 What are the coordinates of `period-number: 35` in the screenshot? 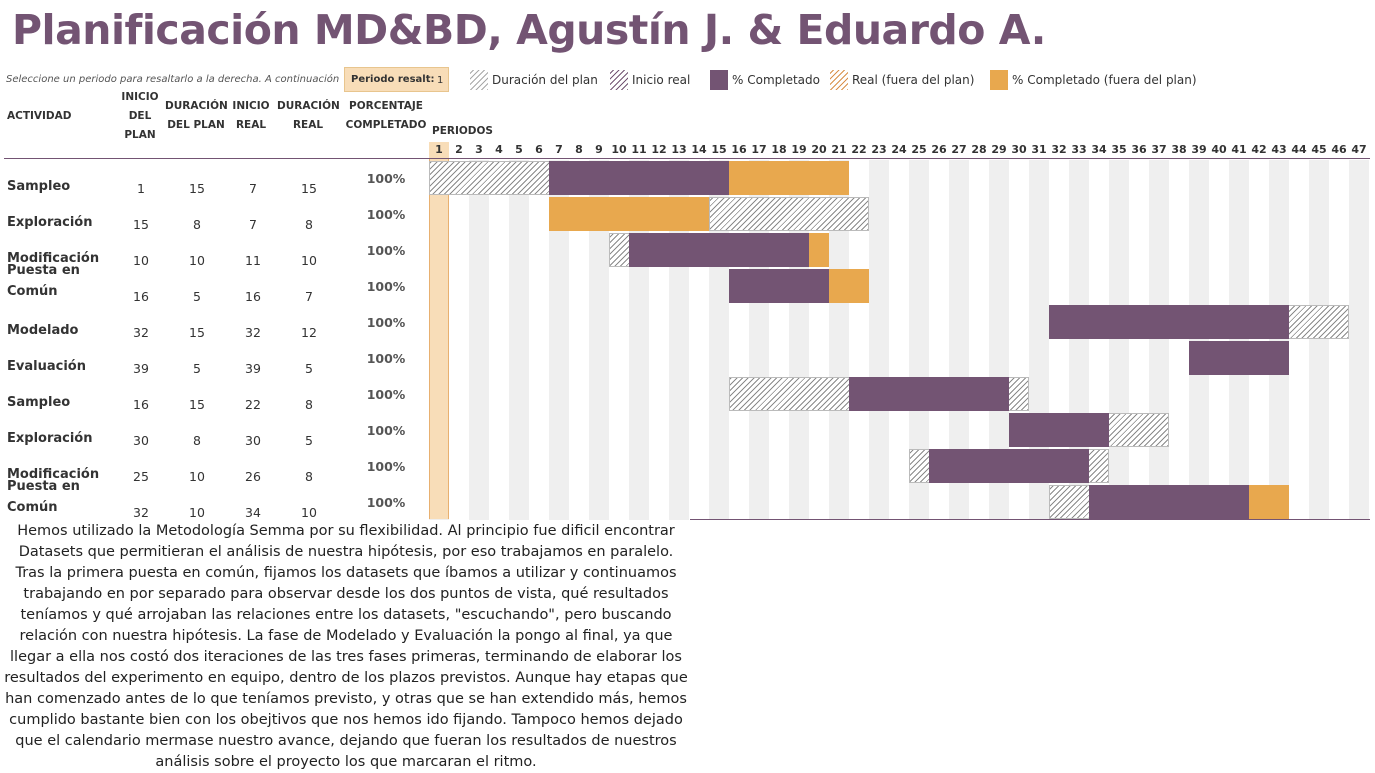 It's located at (1119, 149).